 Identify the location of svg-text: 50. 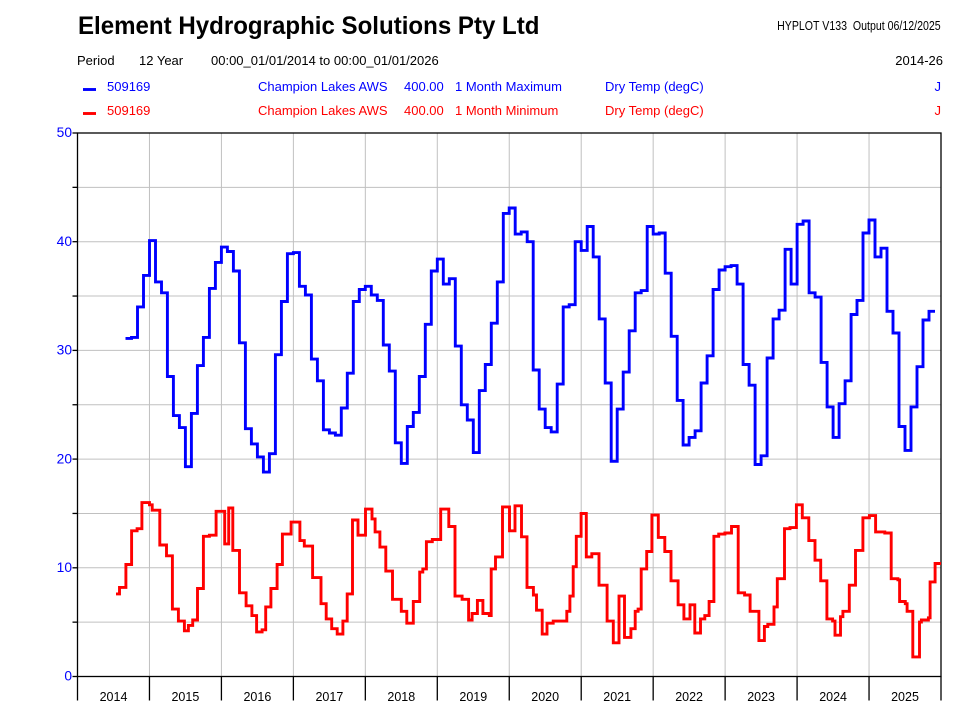
(65, 132).